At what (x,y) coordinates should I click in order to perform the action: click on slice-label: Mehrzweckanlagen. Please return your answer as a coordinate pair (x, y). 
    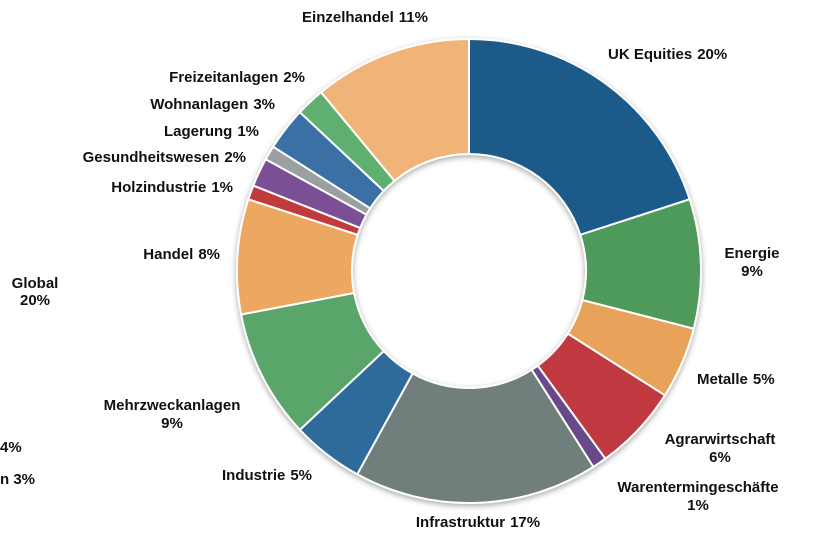
    Looking at the image, I should click on (172, 405).